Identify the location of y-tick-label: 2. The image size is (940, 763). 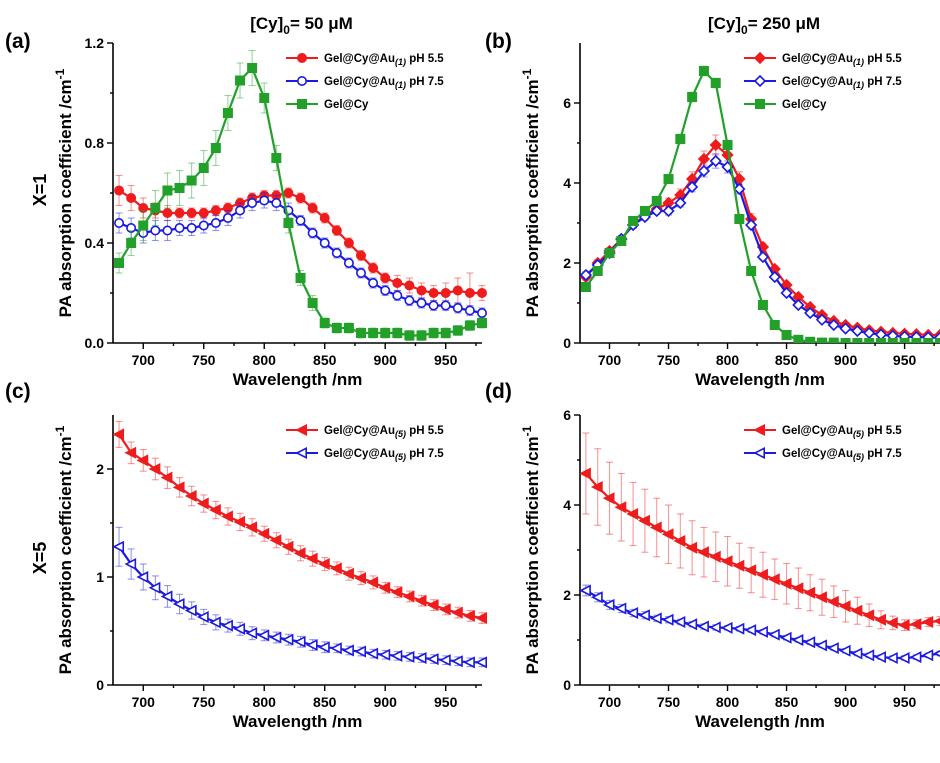
(567, 595).